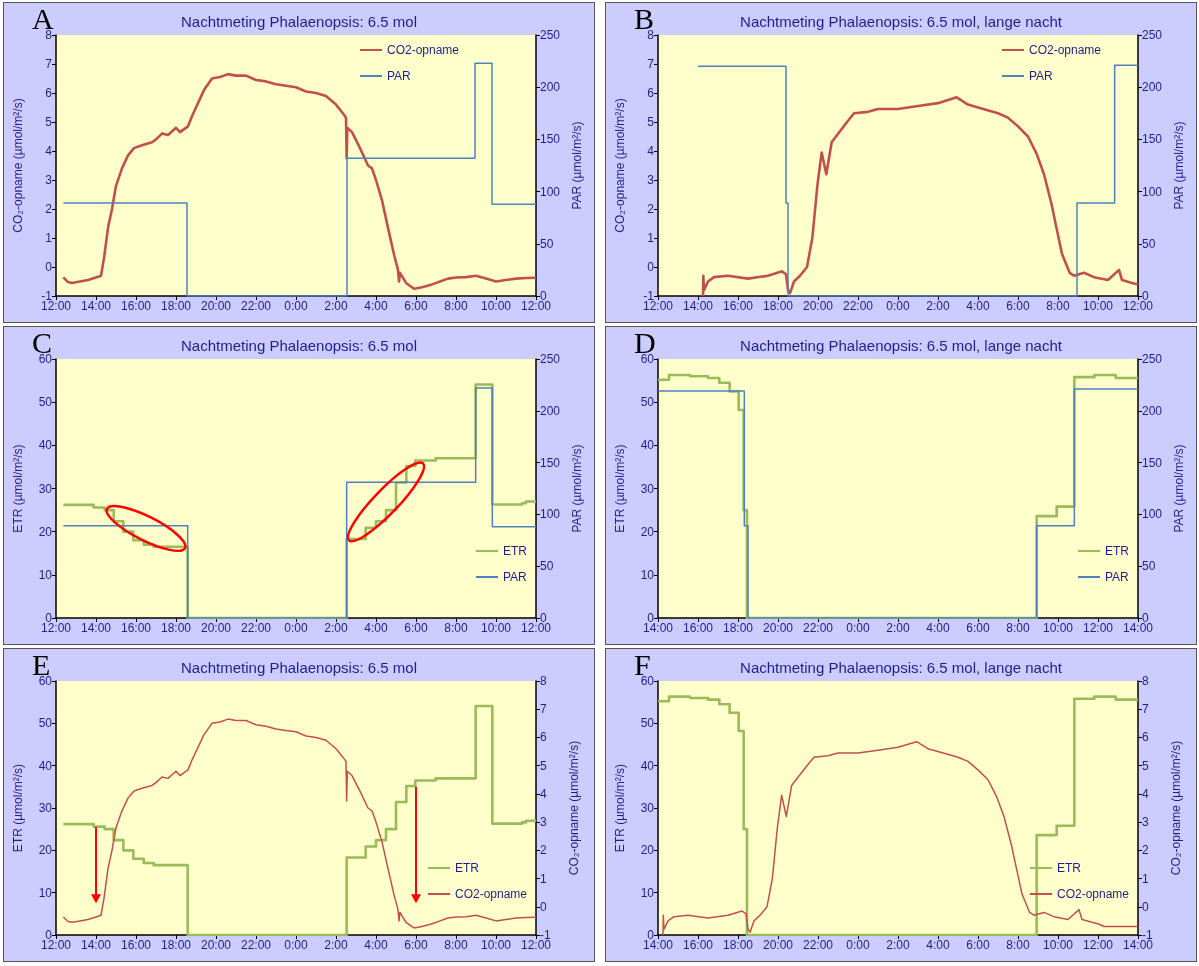 The height and width of the screenshot is (966, 1199). I want to click on y2-tick-label: 6, so click(1145, 737).